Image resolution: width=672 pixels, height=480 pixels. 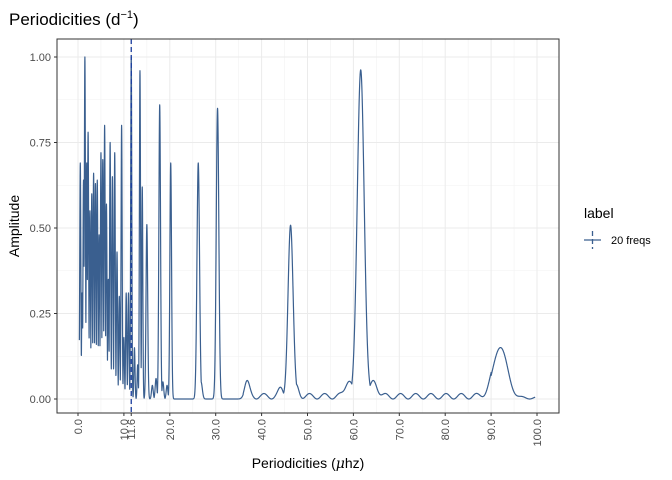 What do you see at coordinates (217, 429) in the screenshot?
I see `x-tick-label: 30.0` at bounding box center [217, 429].